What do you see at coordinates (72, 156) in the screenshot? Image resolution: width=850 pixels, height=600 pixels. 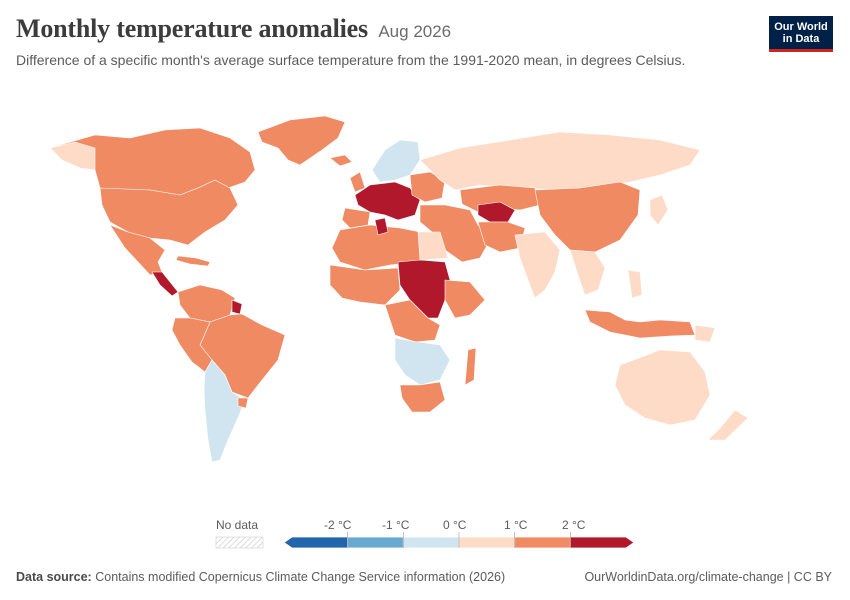 I see `region-alaska` at bounding box center [72, 156].